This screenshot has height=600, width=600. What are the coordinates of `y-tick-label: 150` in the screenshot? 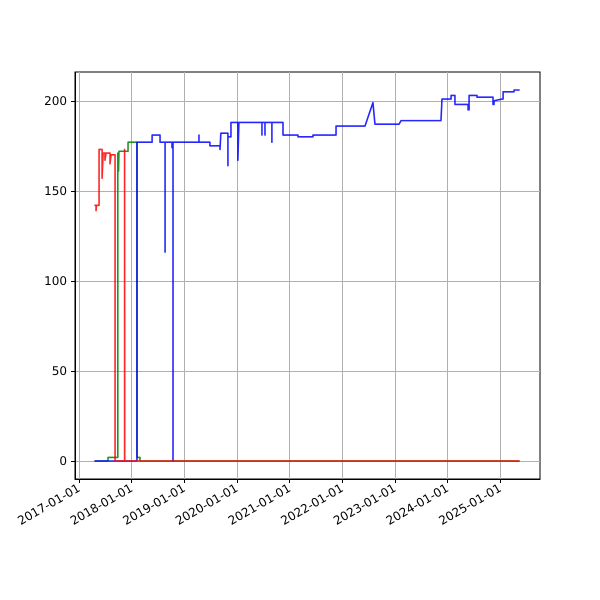 It's located at (55, 191).